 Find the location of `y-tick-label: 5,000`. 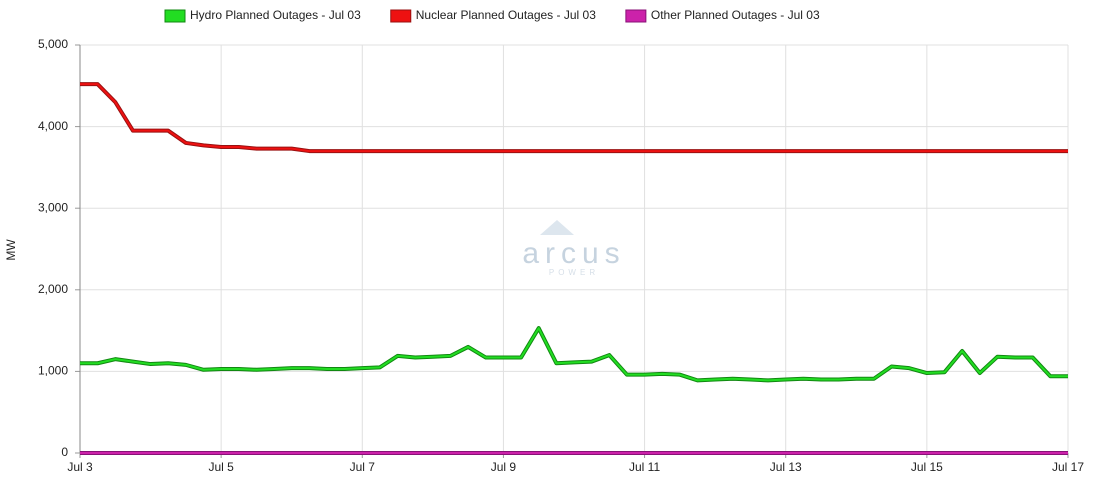

y-tick-label: 5,000 is located at coordinates (53, 44).